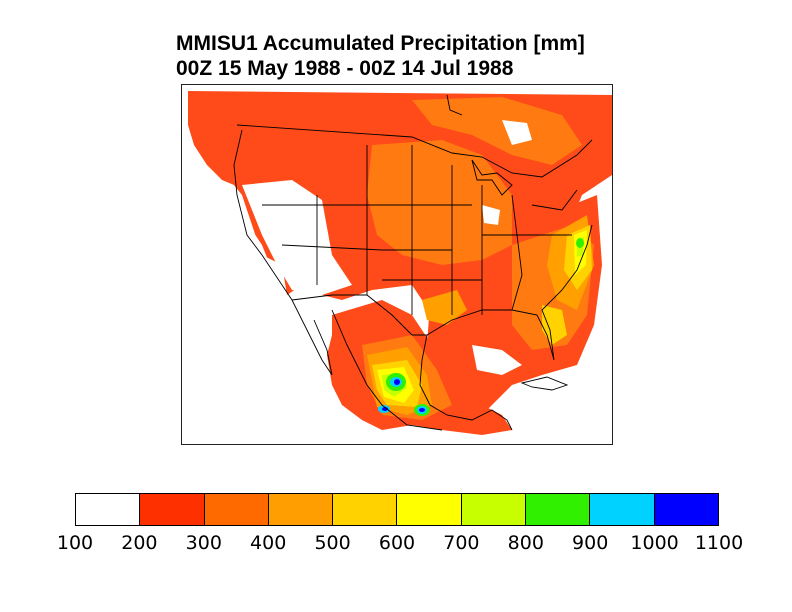  Describe the element at coordinates (491, 215) in the screenshot. I see `dry-area-midwest` at that location.